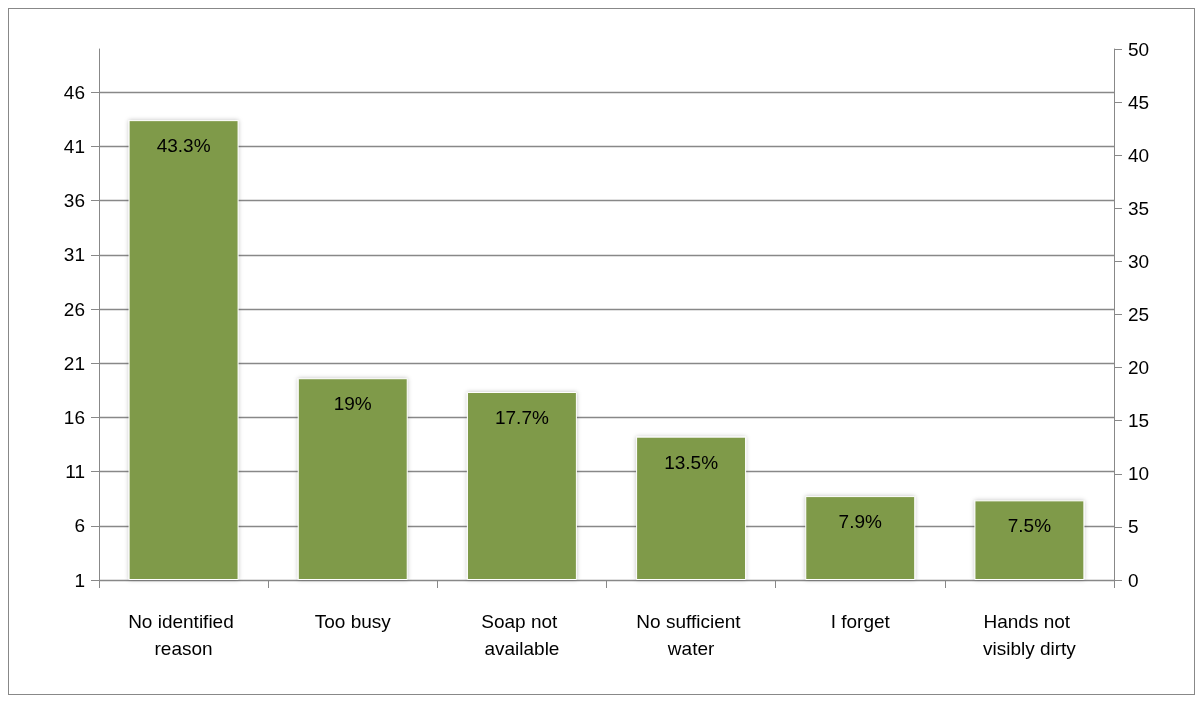 Image resolution: width=1203 pixels, height=701 pixels. What do you see at coordinates (1139, 314) in the screenshot?
I see `y2-tick-label: 25` at bounding box center [1139, 314].